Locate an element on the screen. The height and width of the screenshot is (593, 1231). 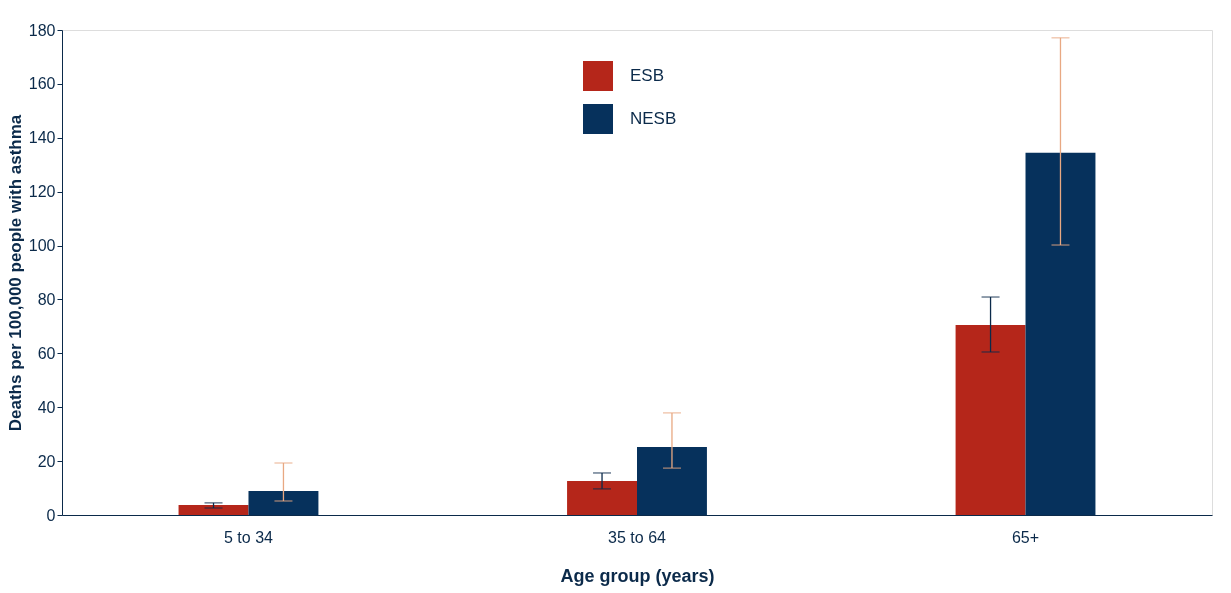
y-tick-label: 0 is located at coordinates (51, 515).